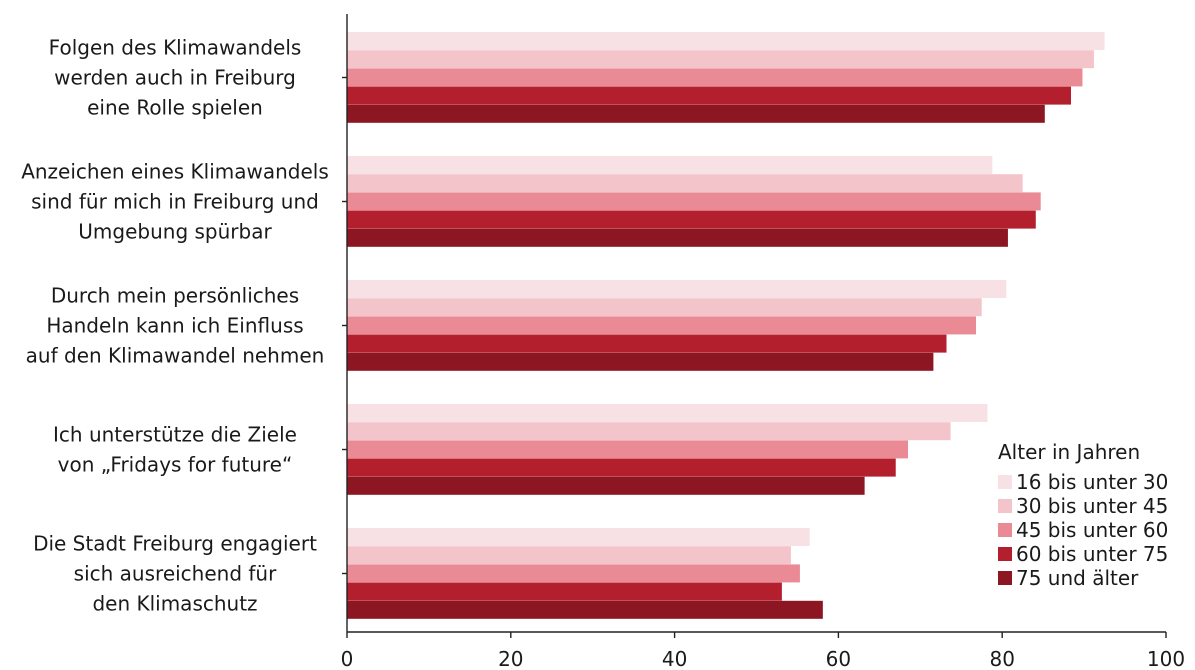 This screenshot has width=1195, height=670. I want to click on x-tick-label-0: 0, so click(347, 658).